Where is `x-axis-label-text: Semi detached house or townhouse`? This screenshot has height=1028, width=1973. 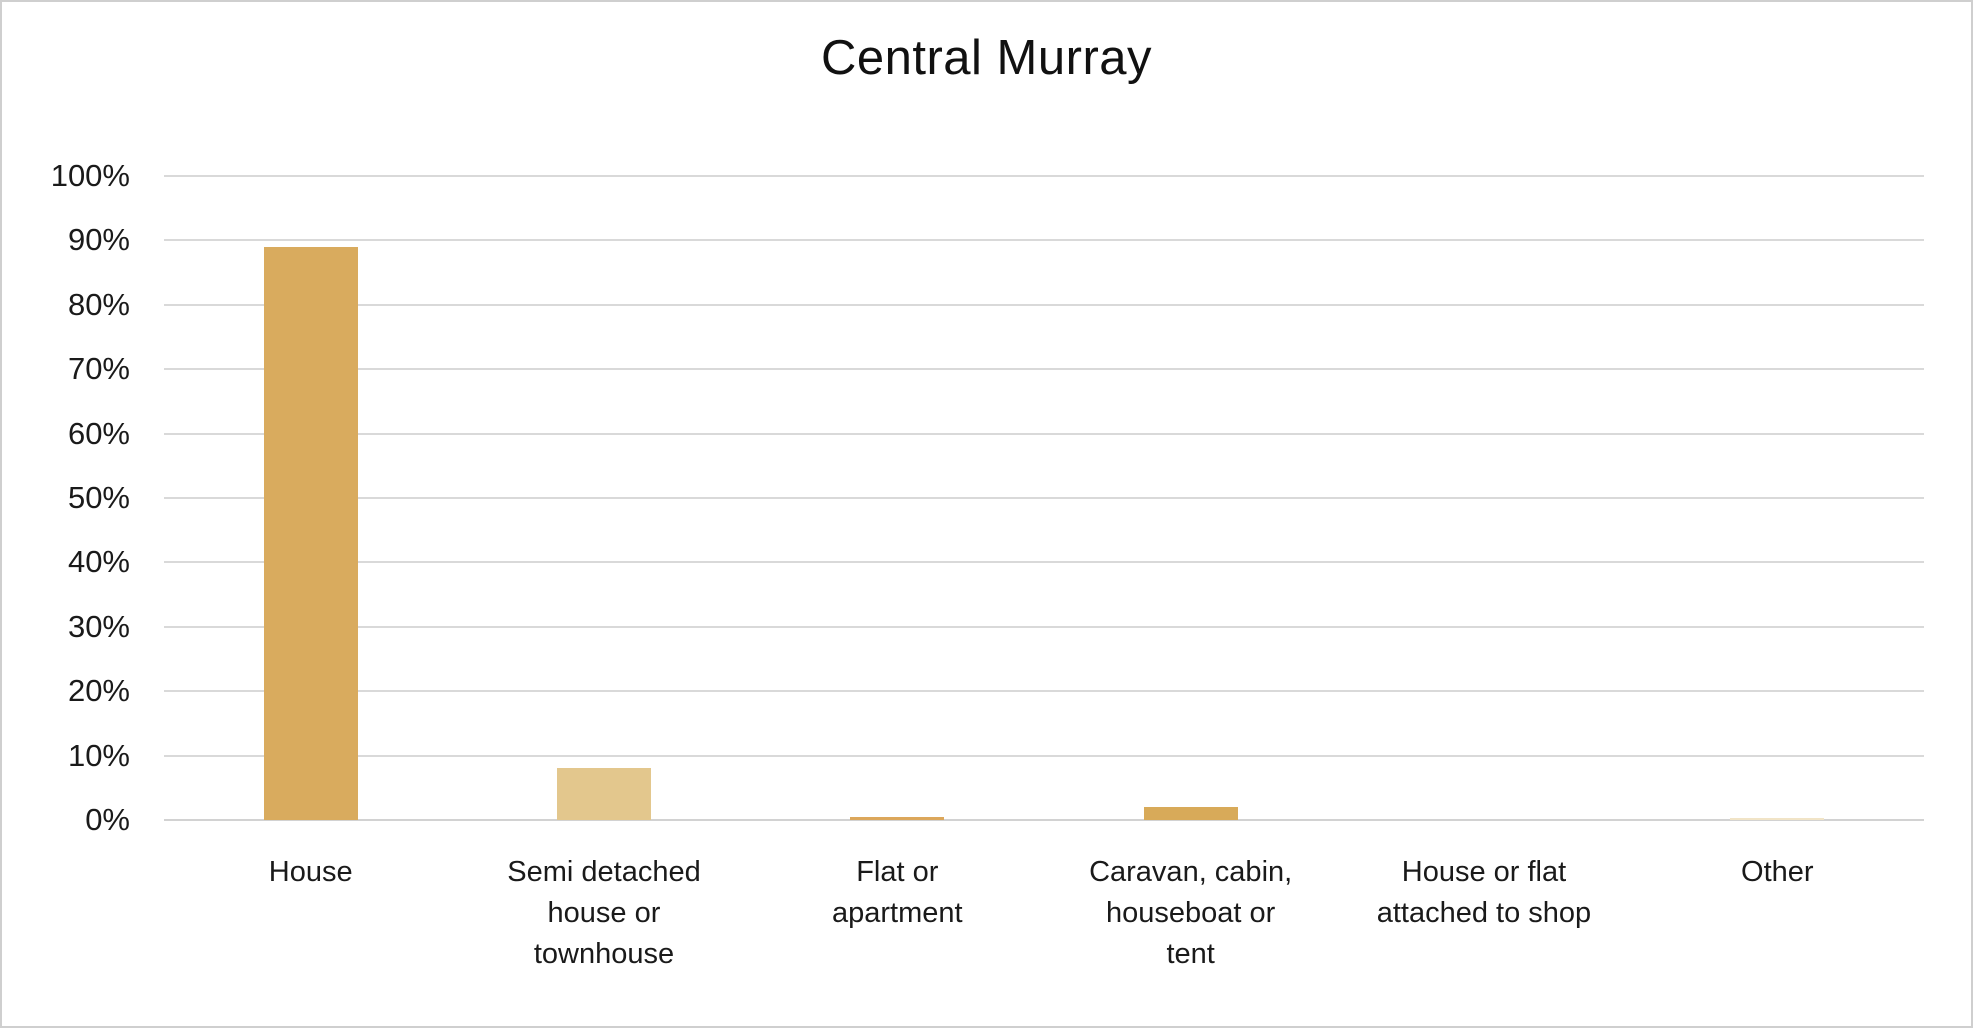 x-axis-label-text: Semi detached house or townhouse is located at coordinates (604, 913).